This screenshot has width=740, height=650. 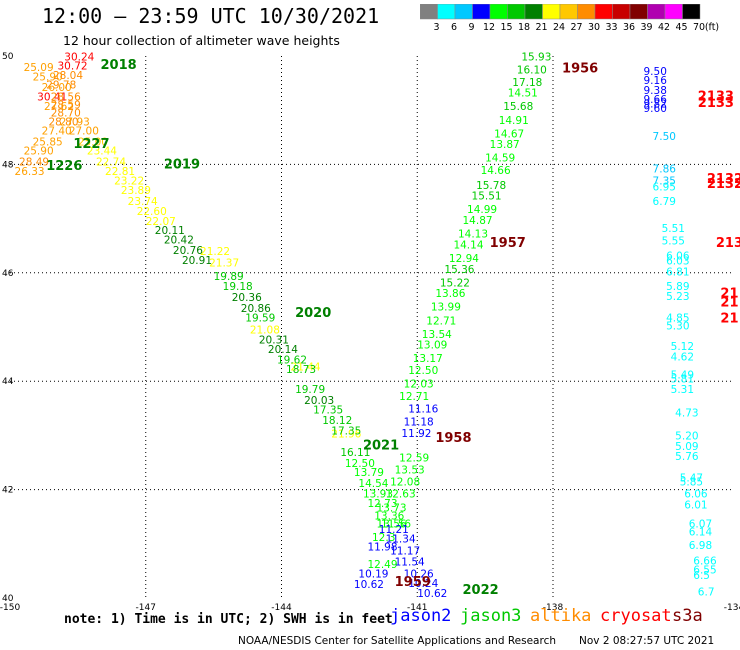 What do you see at coordinates (224, 263) in the screenshot?
I see `wave-height-point-altika: 21.37` at bounding box center [224, 263].